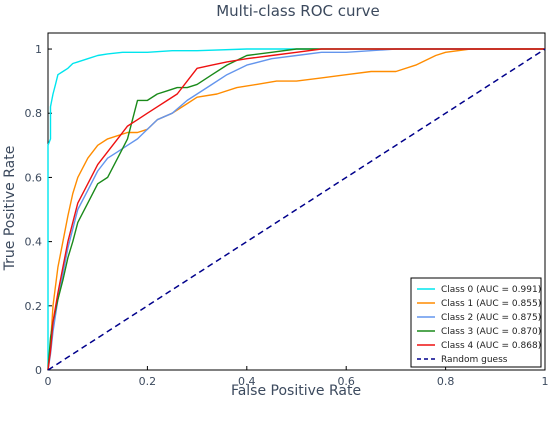 The image size is (550, 427). What do you see at coordinates (148, 381) in the screenshot?
I see `x-tick-label: 0.2` at bounding box center [148, 381].